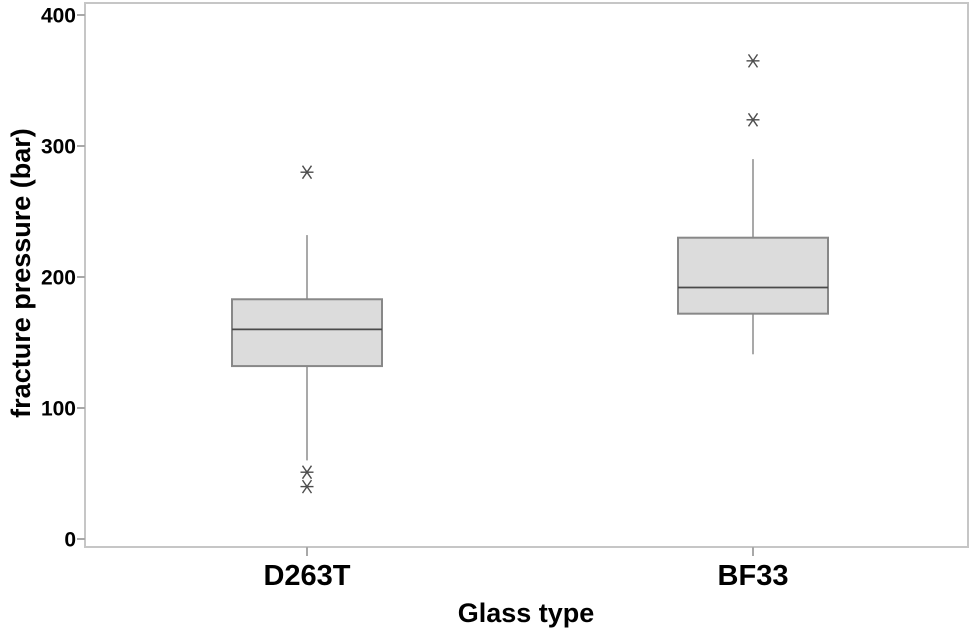 The height and width of the screenshot is (643, 979). I want to click on y-tick-label: 300, so click(58, 147).